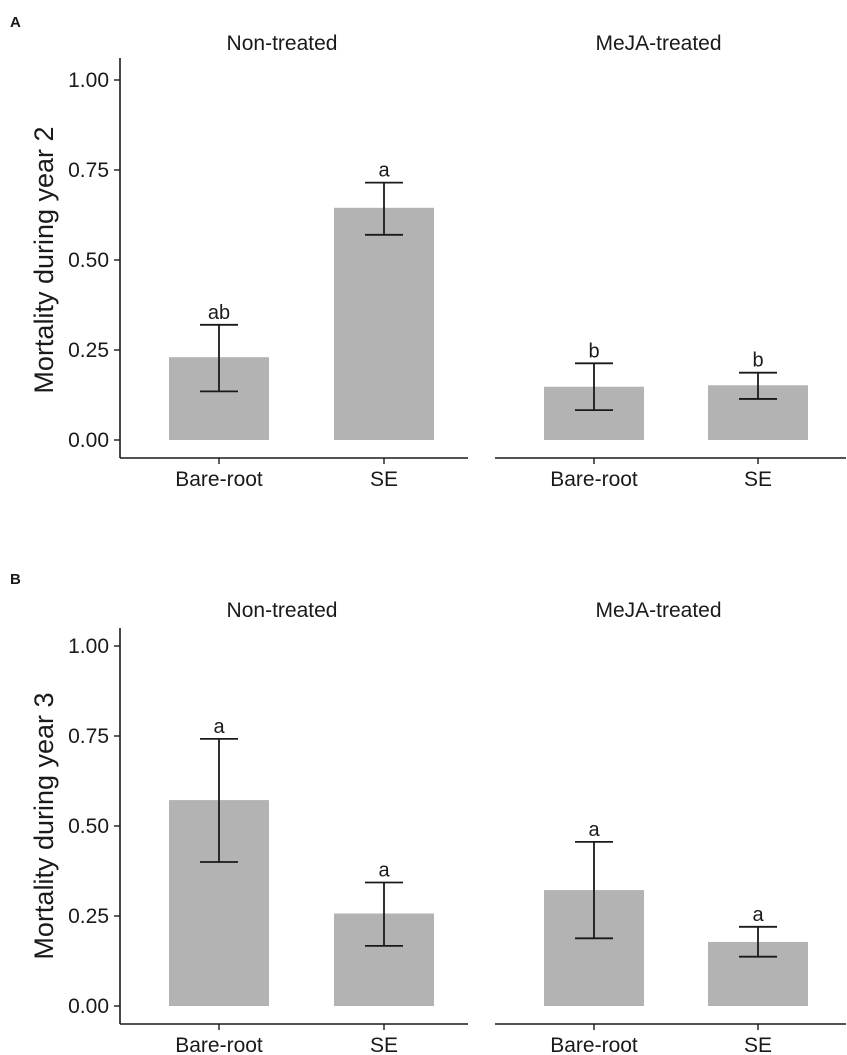 The image size is (847, 1055). Describe the element at coordinates (15, 579) in the screenshot. I see `panel-label-b: B` at that location.